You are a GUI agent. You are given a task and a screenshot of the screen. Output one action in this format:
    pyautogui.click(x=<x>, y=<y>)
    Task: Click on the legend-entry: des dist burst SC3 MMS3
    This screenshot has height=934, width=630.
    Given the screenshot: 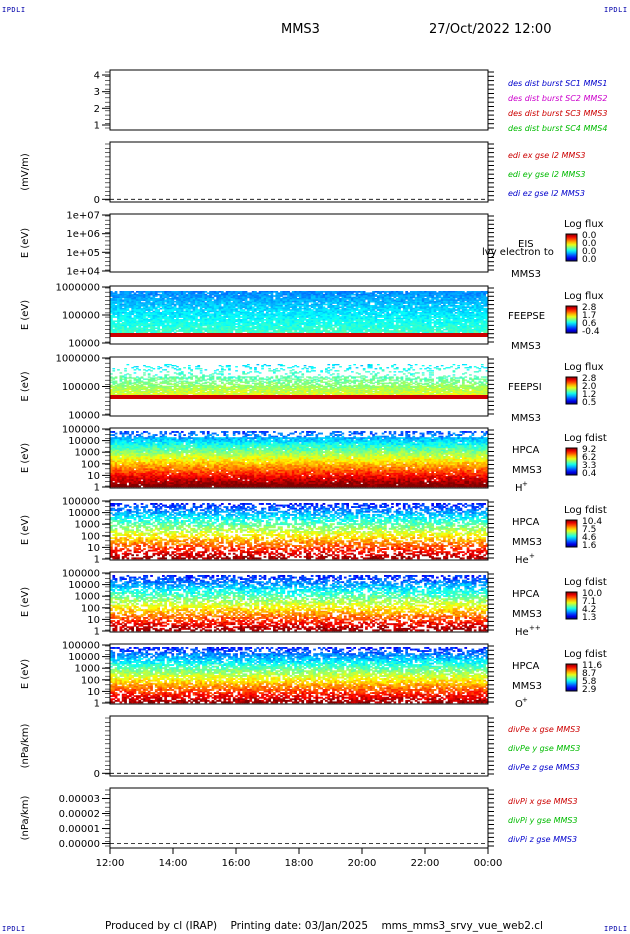 What is the action you would take?
    pyautogui.click(x=557, y=113)
    